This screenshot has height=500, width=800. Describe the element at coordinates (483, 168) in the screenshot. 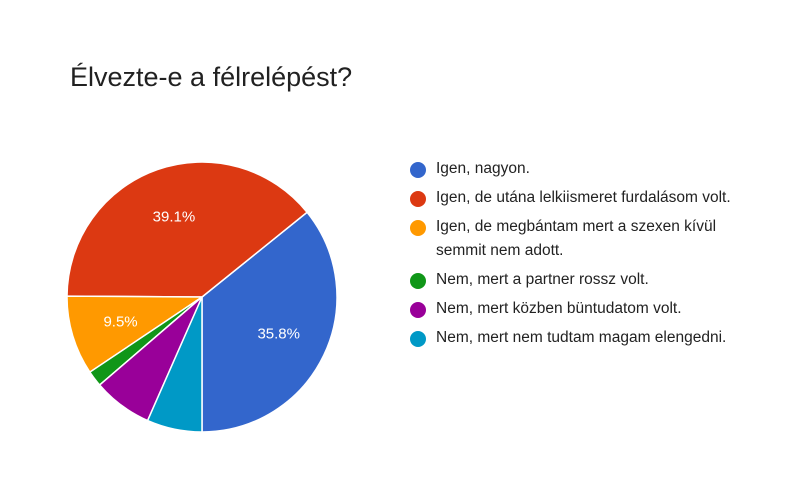

I see `legend-label: Igen, nagyon.` at that location.